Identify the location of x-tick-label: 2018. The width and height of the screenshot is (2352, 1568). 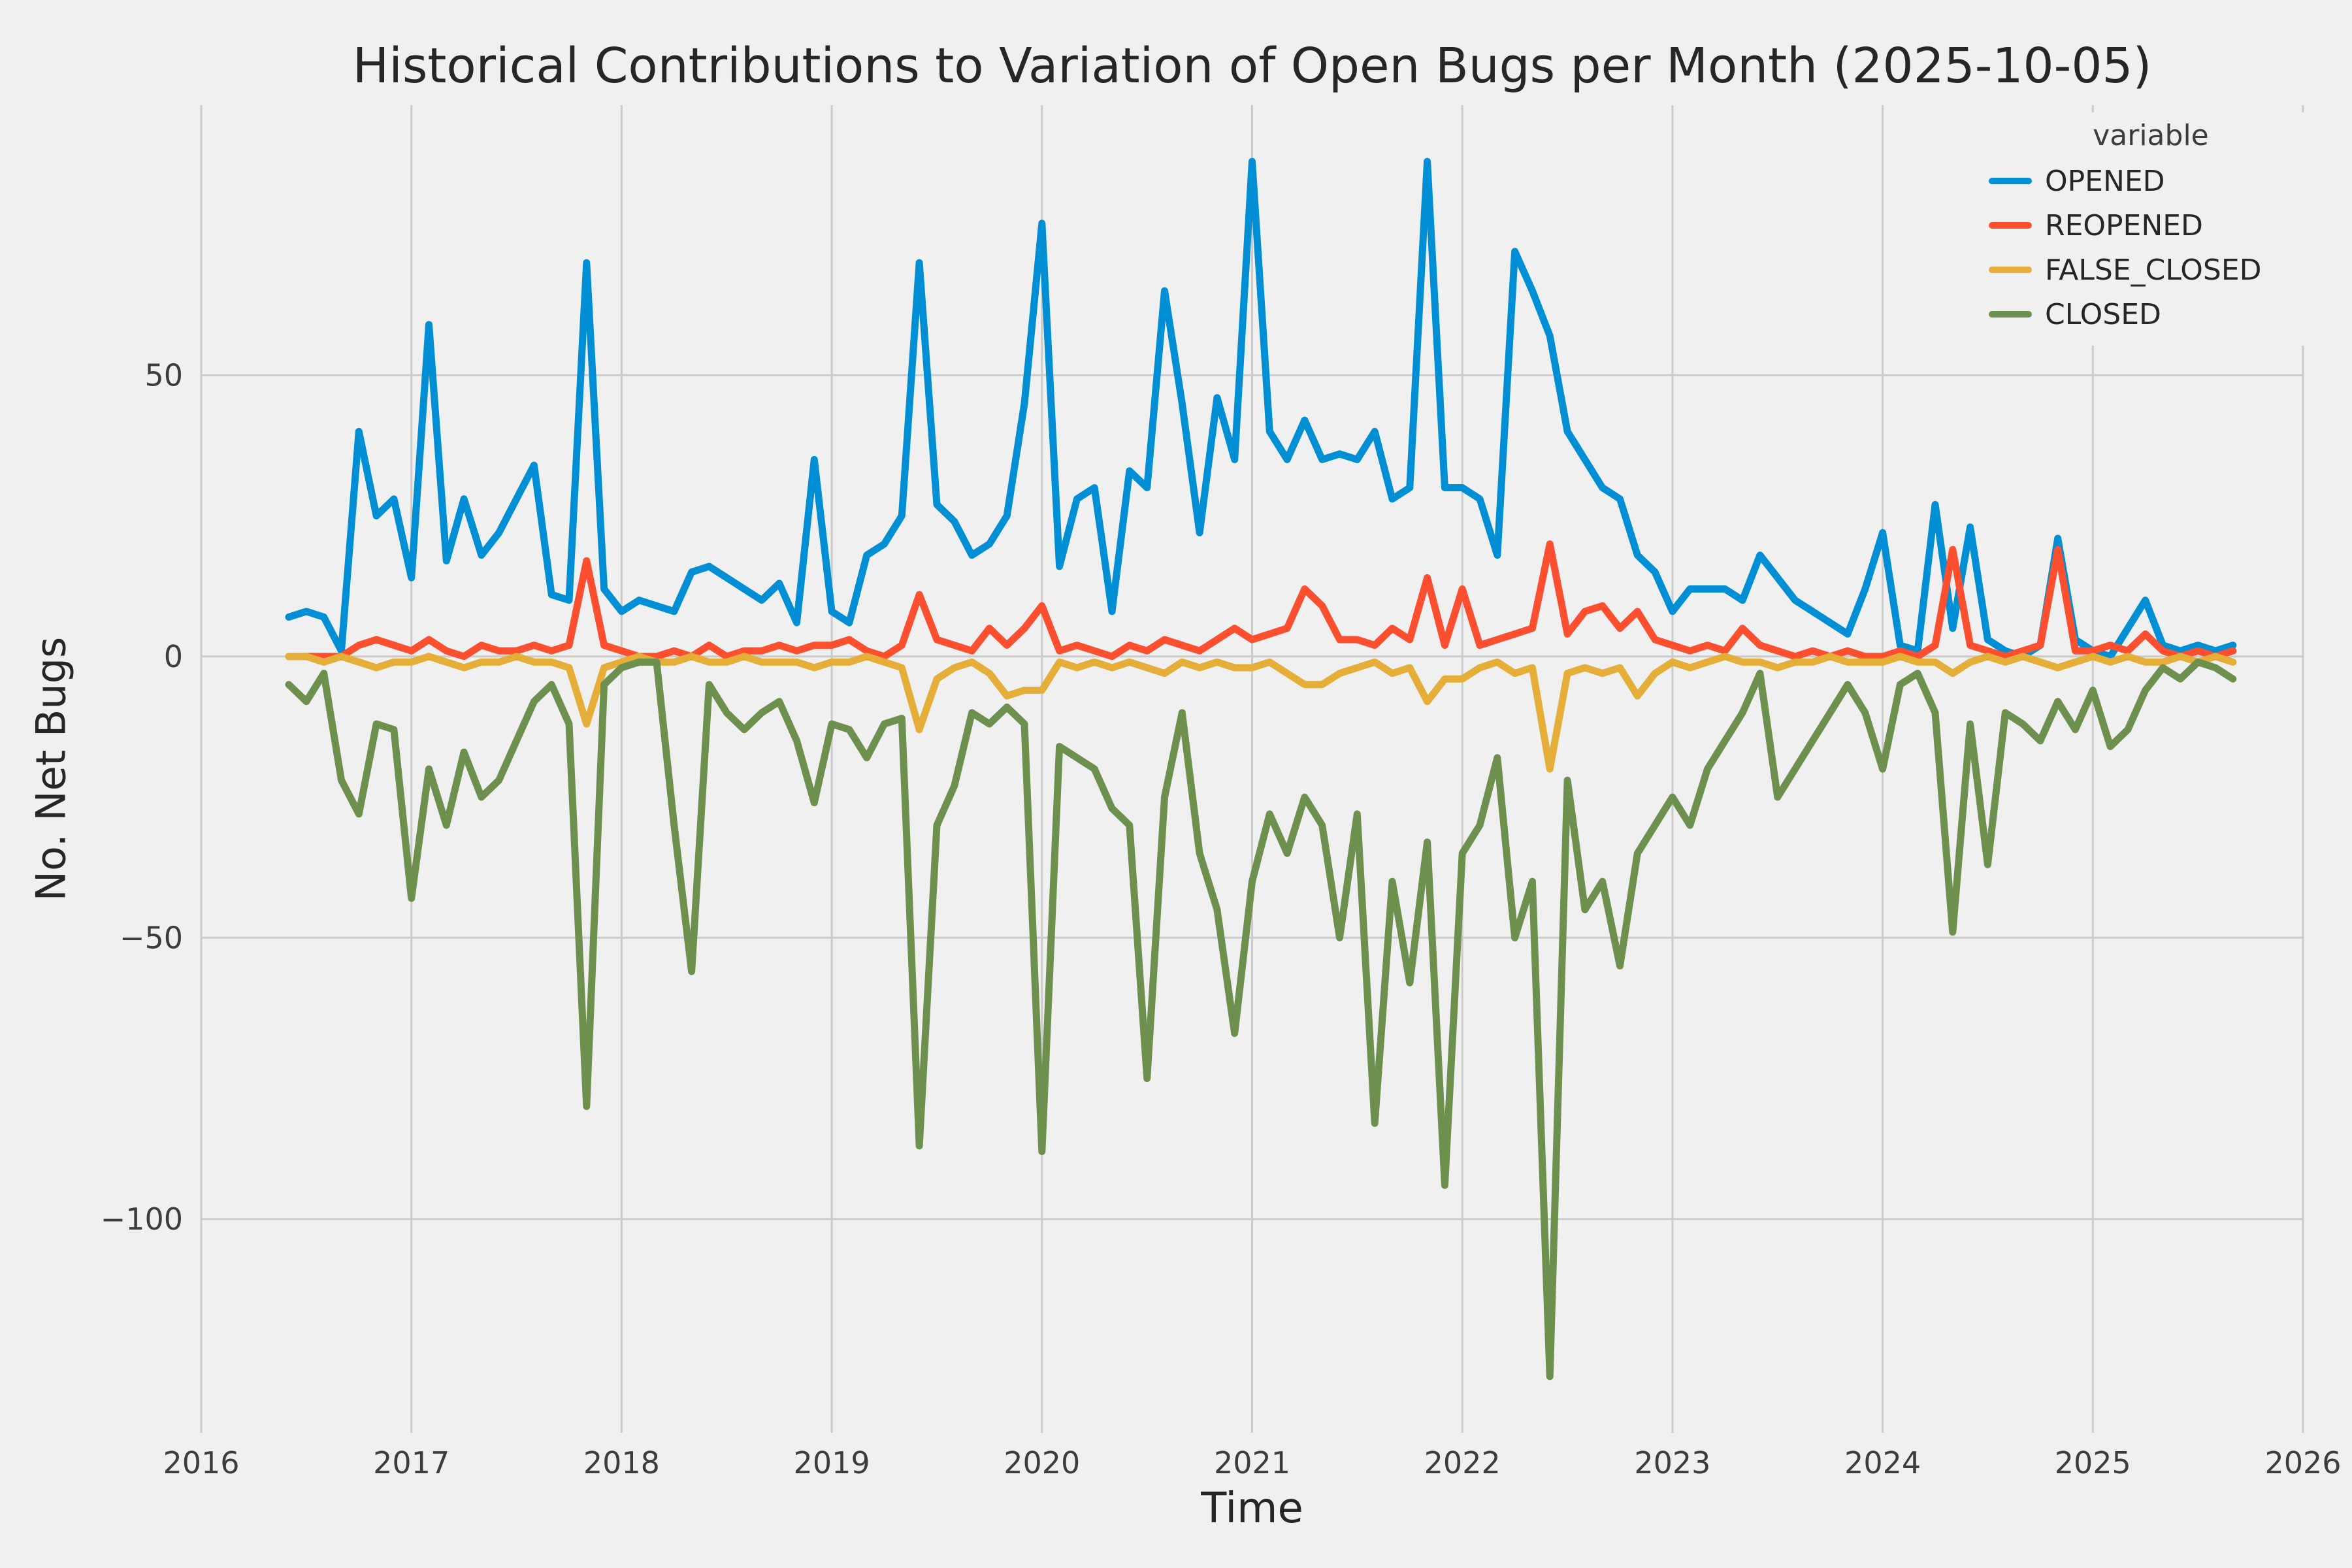
(621, 1462).